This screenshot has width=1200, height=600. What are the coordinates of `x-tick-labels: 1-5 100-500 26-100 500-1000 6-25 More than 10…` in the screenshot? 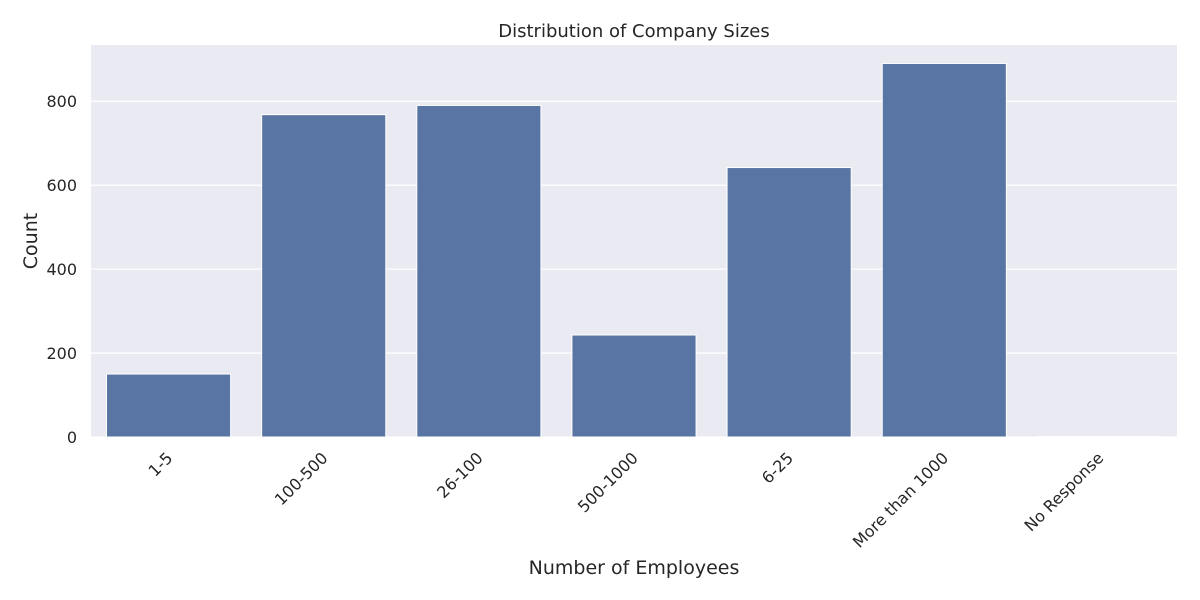 It's located at (625, 499).